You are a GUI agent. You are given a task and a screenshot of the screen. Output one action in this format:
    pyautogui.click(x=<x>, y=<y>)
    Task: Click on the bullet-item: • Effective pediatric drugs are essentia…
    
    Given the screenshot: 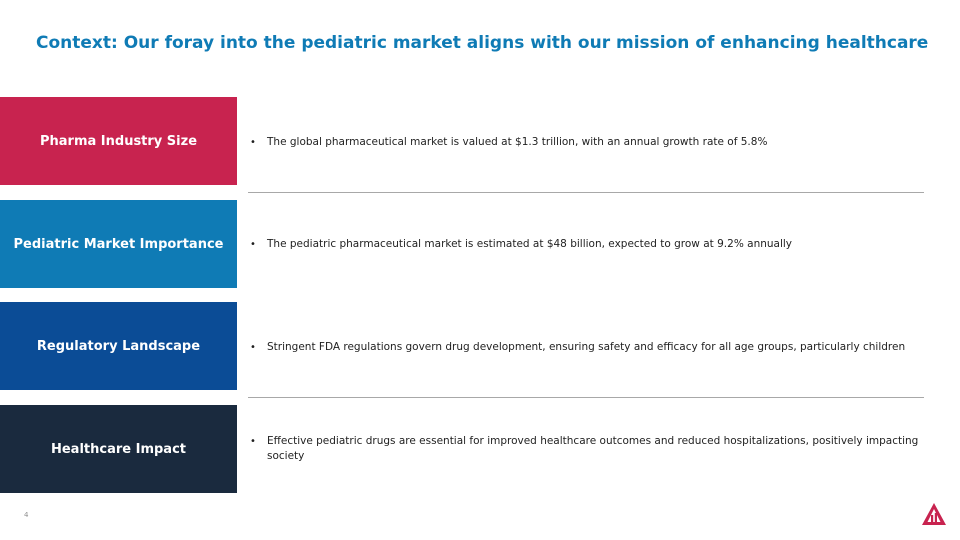 What is the action you would take?
    pyautogui.click(x=587, y=449)
    